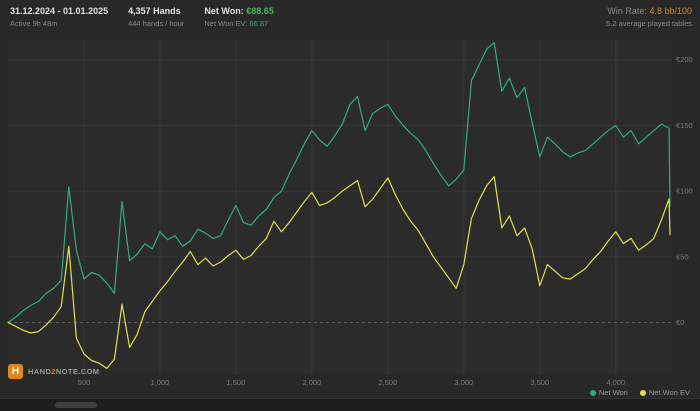 This screenshot has width=700, height=411. I want to click on svg-text: 1,000, so click(160, 382).